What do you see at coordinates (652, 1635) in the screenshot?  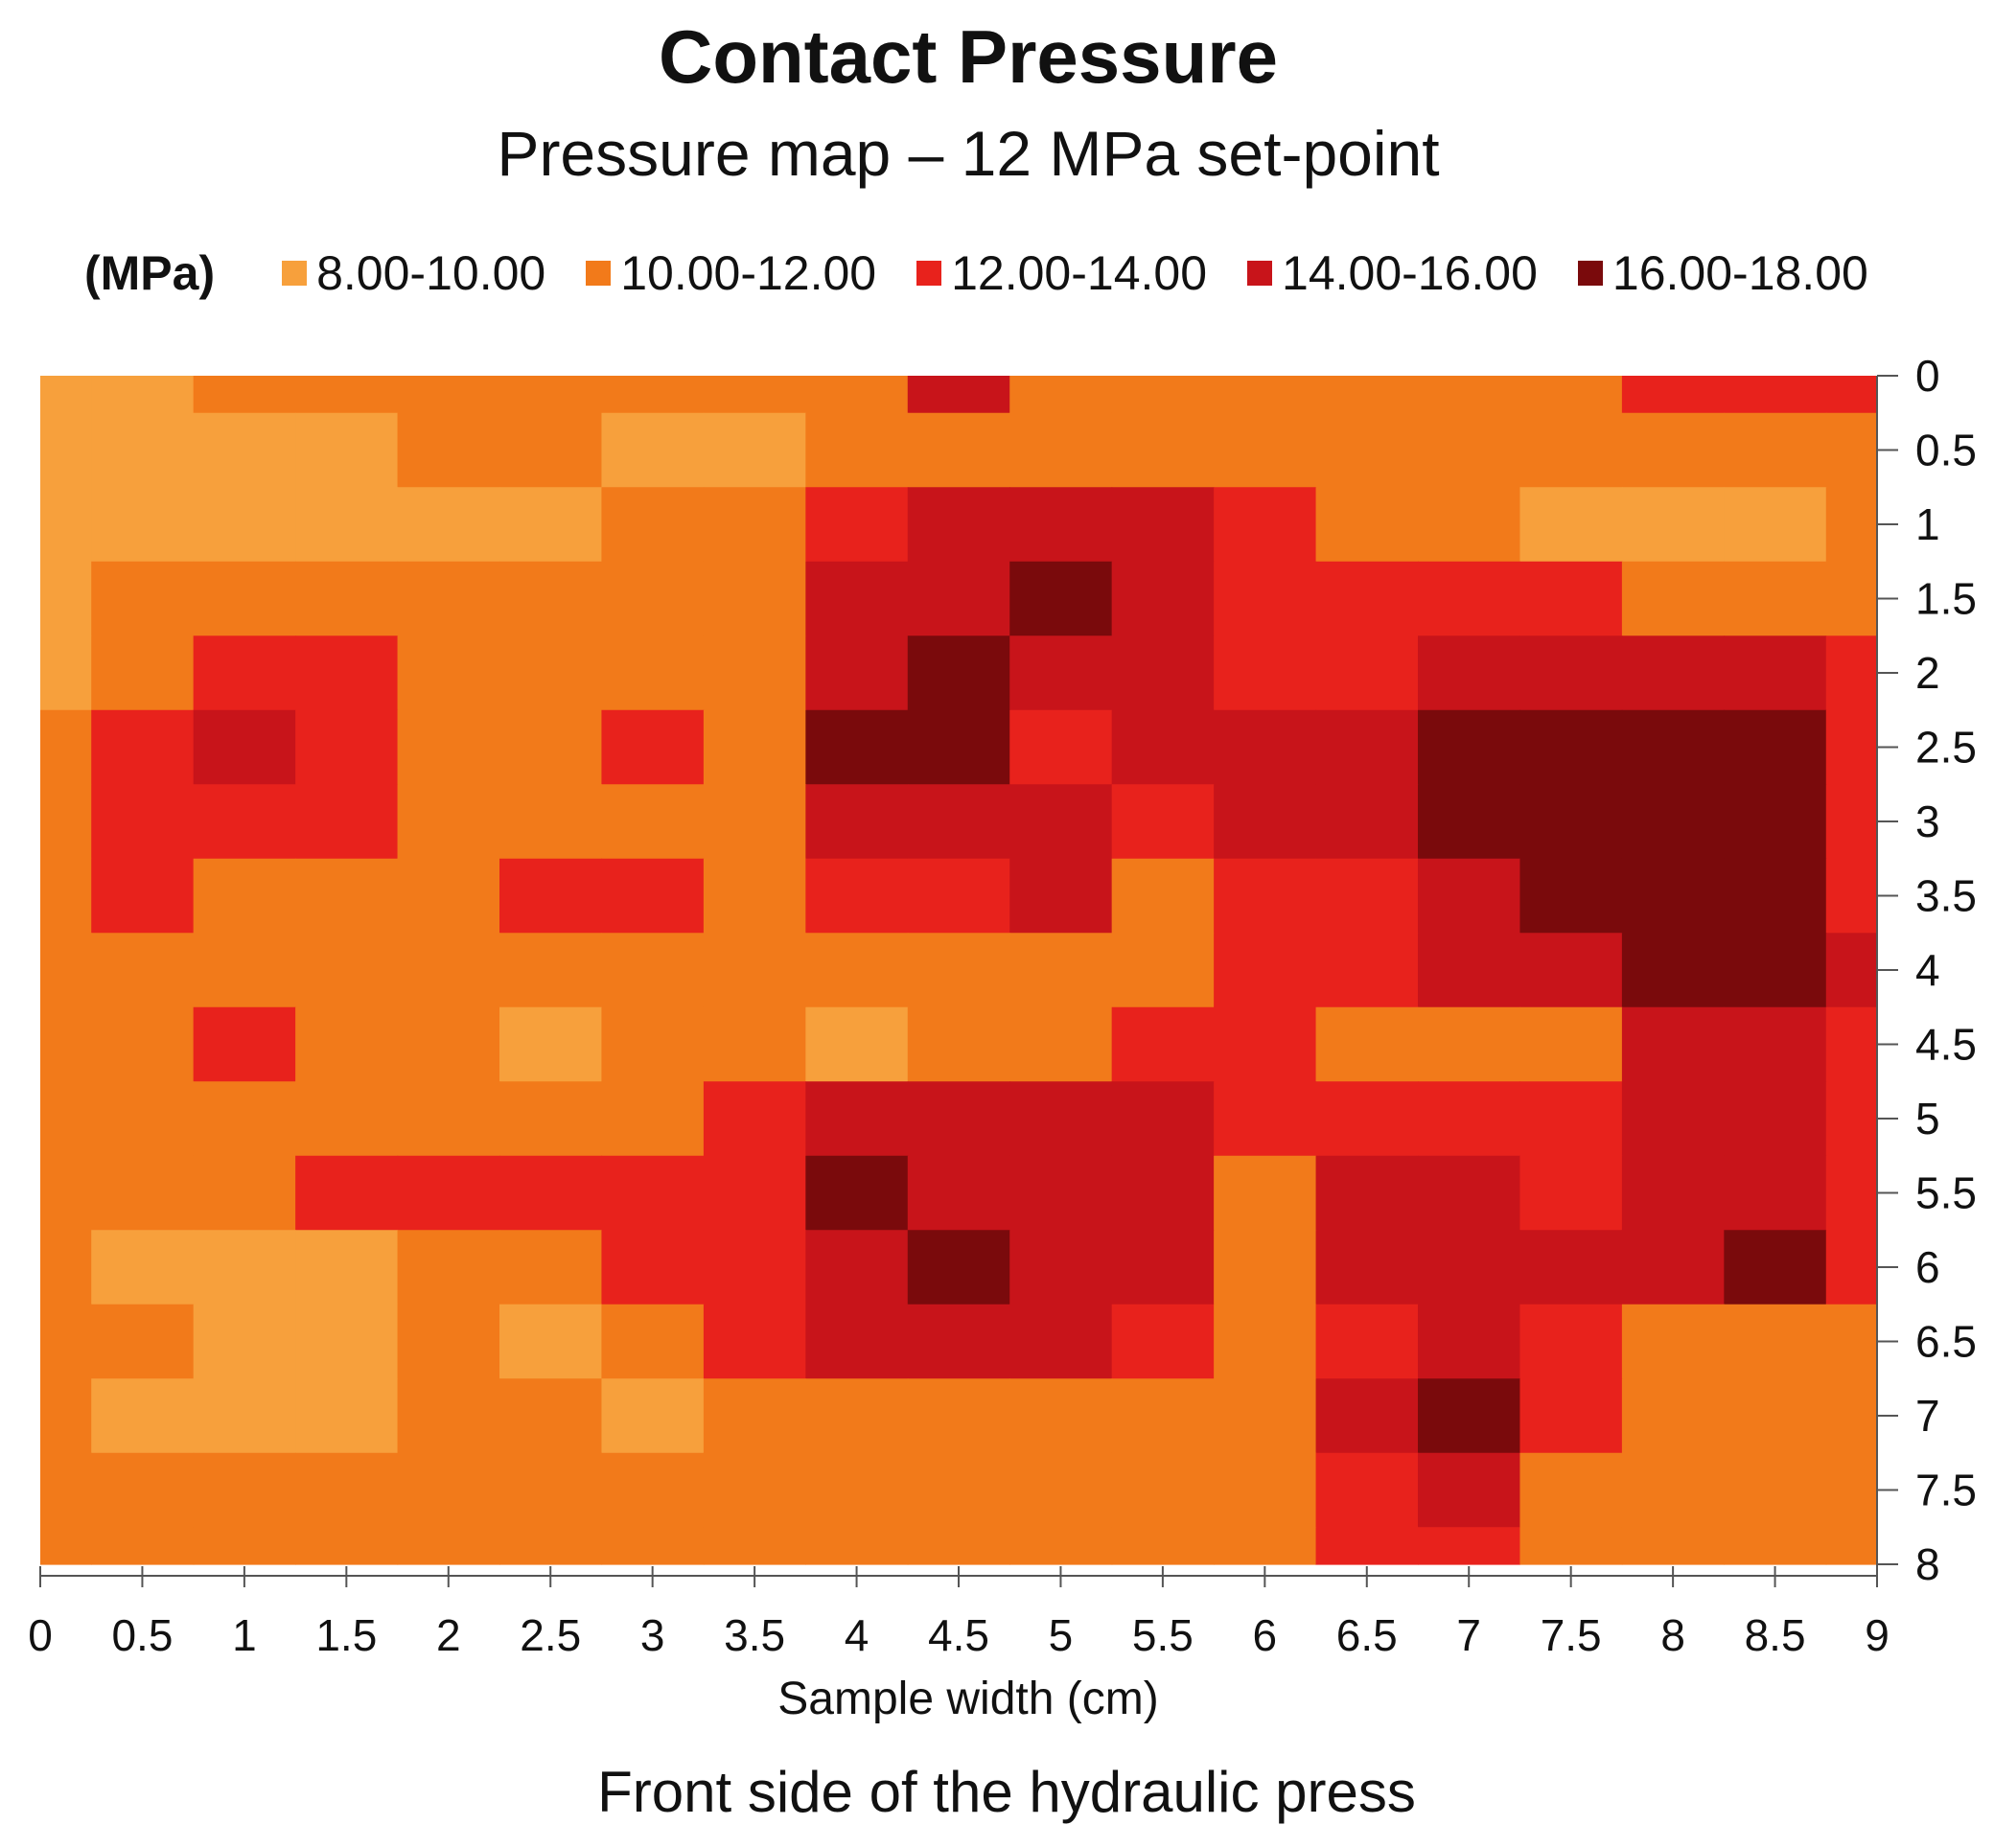 I see `x-tick-label: 3` at bounding box center [652, 1635].